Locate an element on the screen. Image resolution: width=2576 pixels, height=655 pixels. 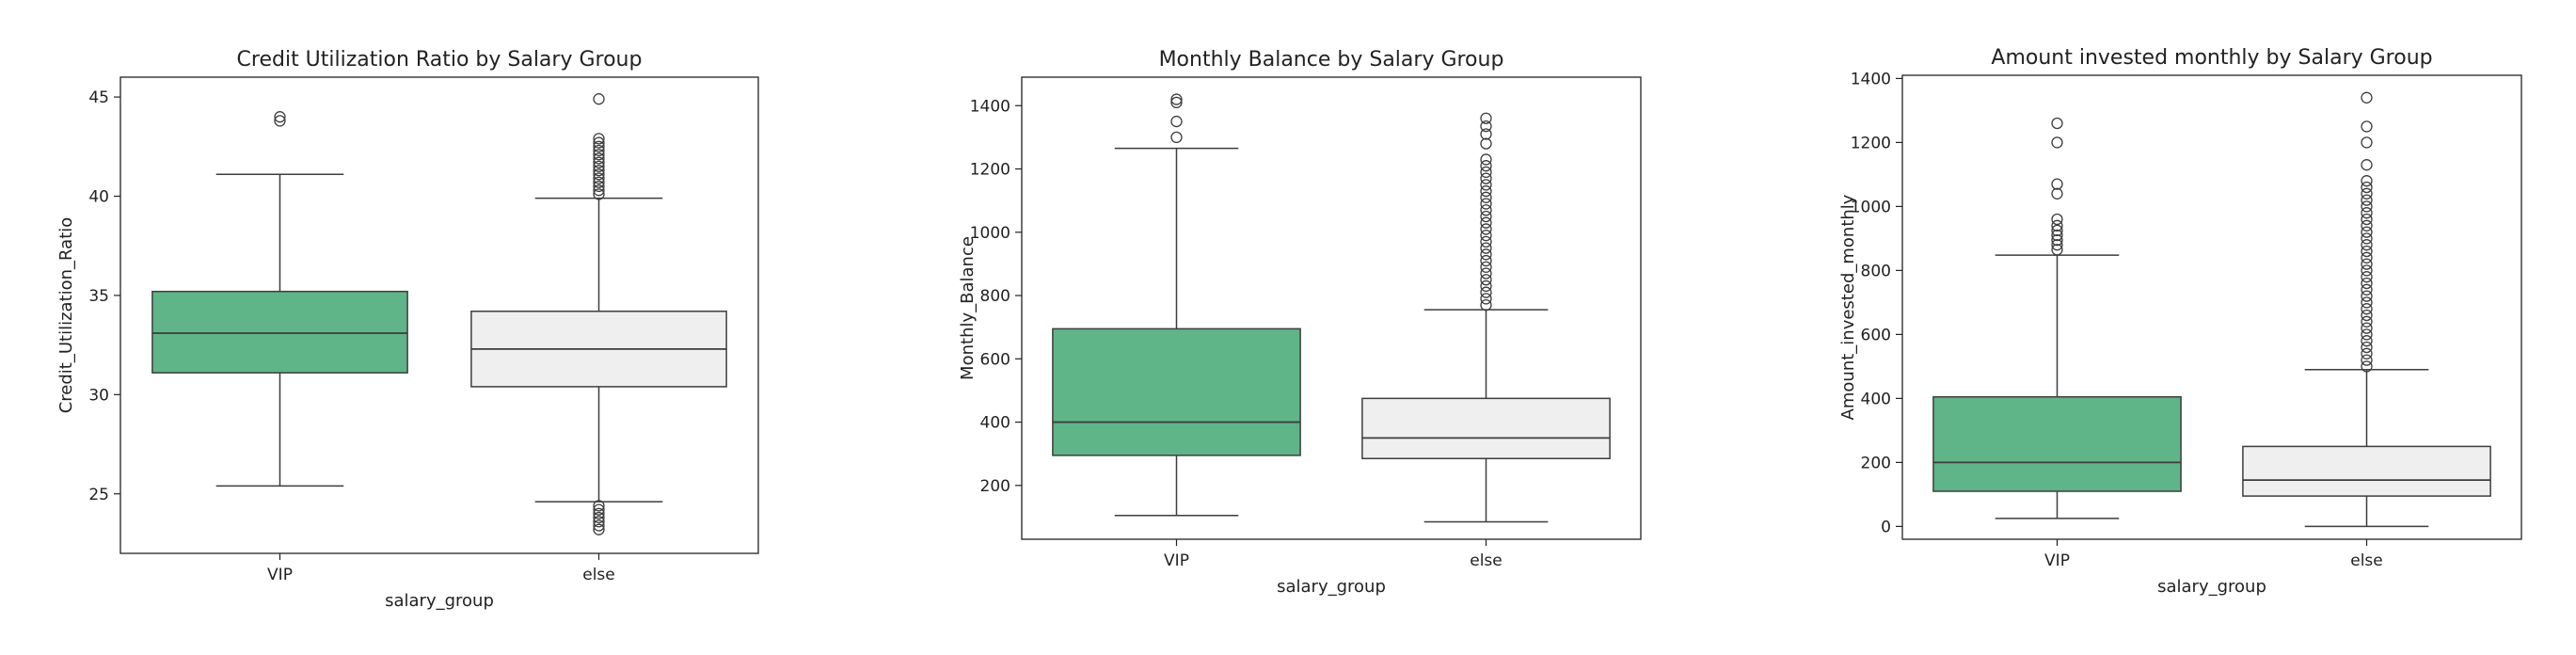
y-tick-label: 0 is located at coordinates (1886, 527).